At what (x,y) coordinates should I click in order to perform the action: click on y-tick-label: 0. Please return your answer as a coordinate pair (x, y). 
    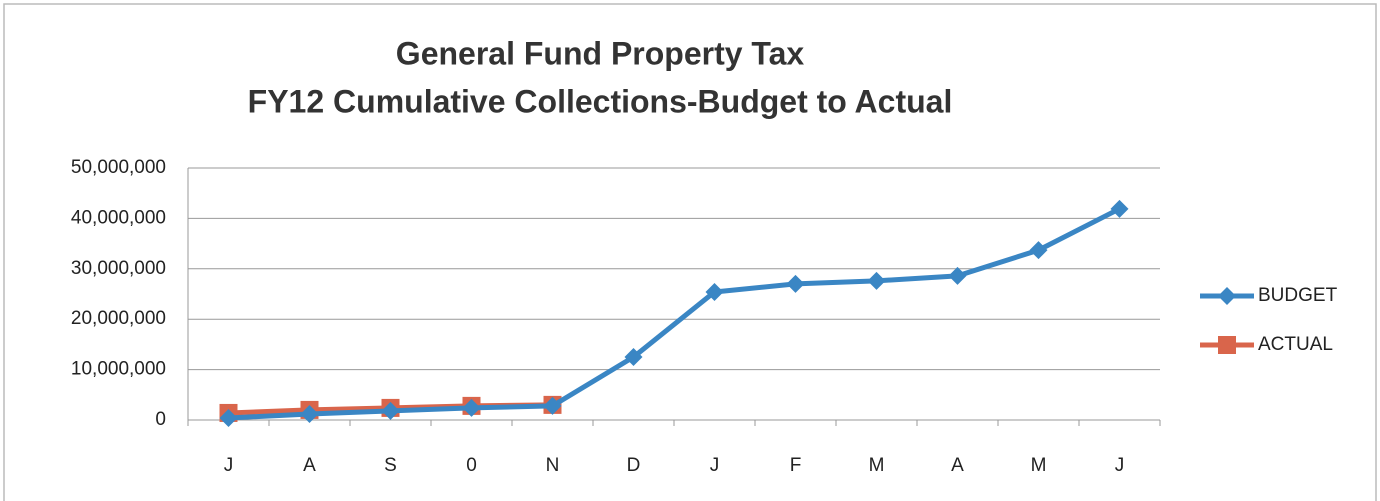
    Looking at the image, I should click on (160, 419).